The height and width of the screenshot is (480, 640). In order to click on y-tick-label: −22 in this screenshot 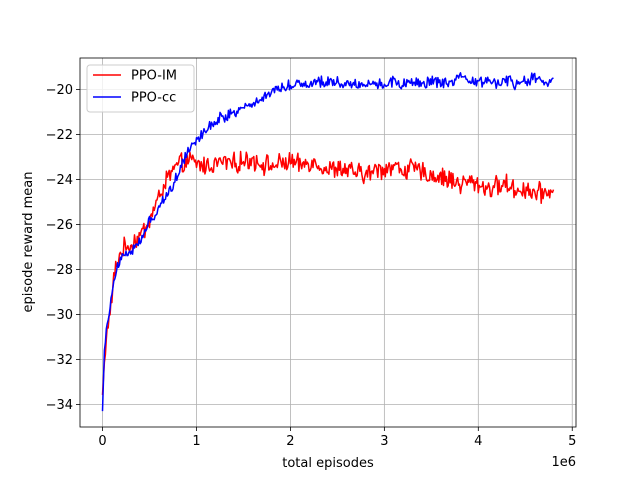, I will do `click(59, 135)`.